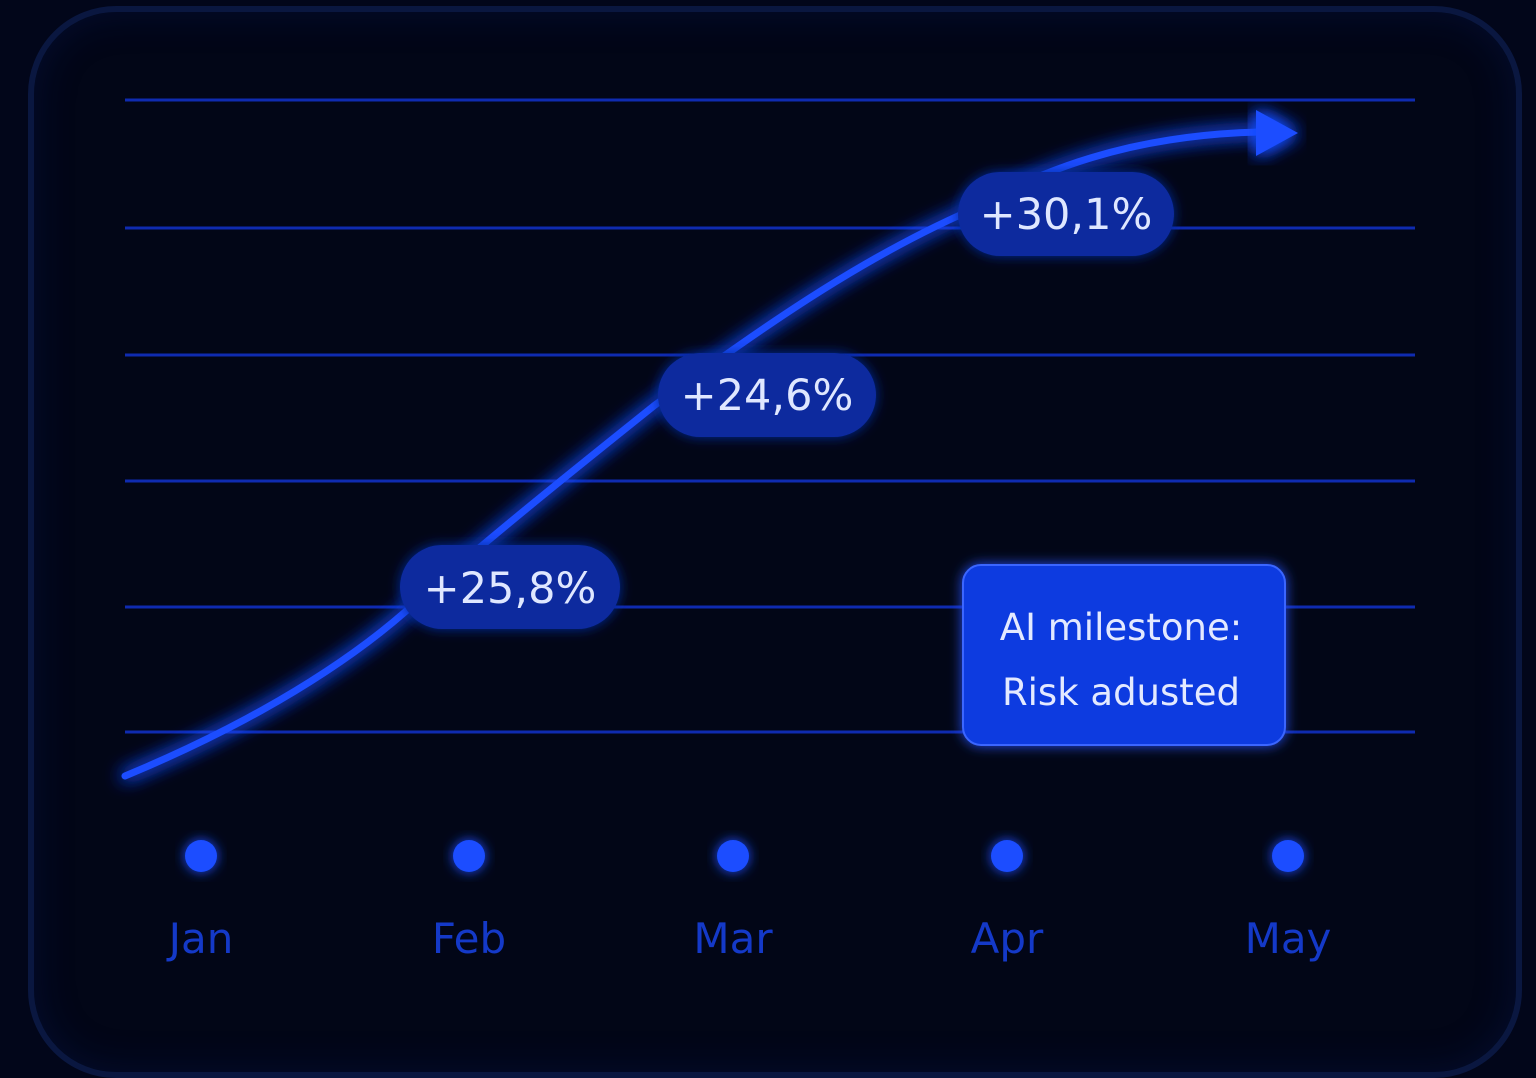 Image resolution: width=1536 pixels, height=1078 pixels. I want to click on data-label-text: +24,6%, so click(767, 396).